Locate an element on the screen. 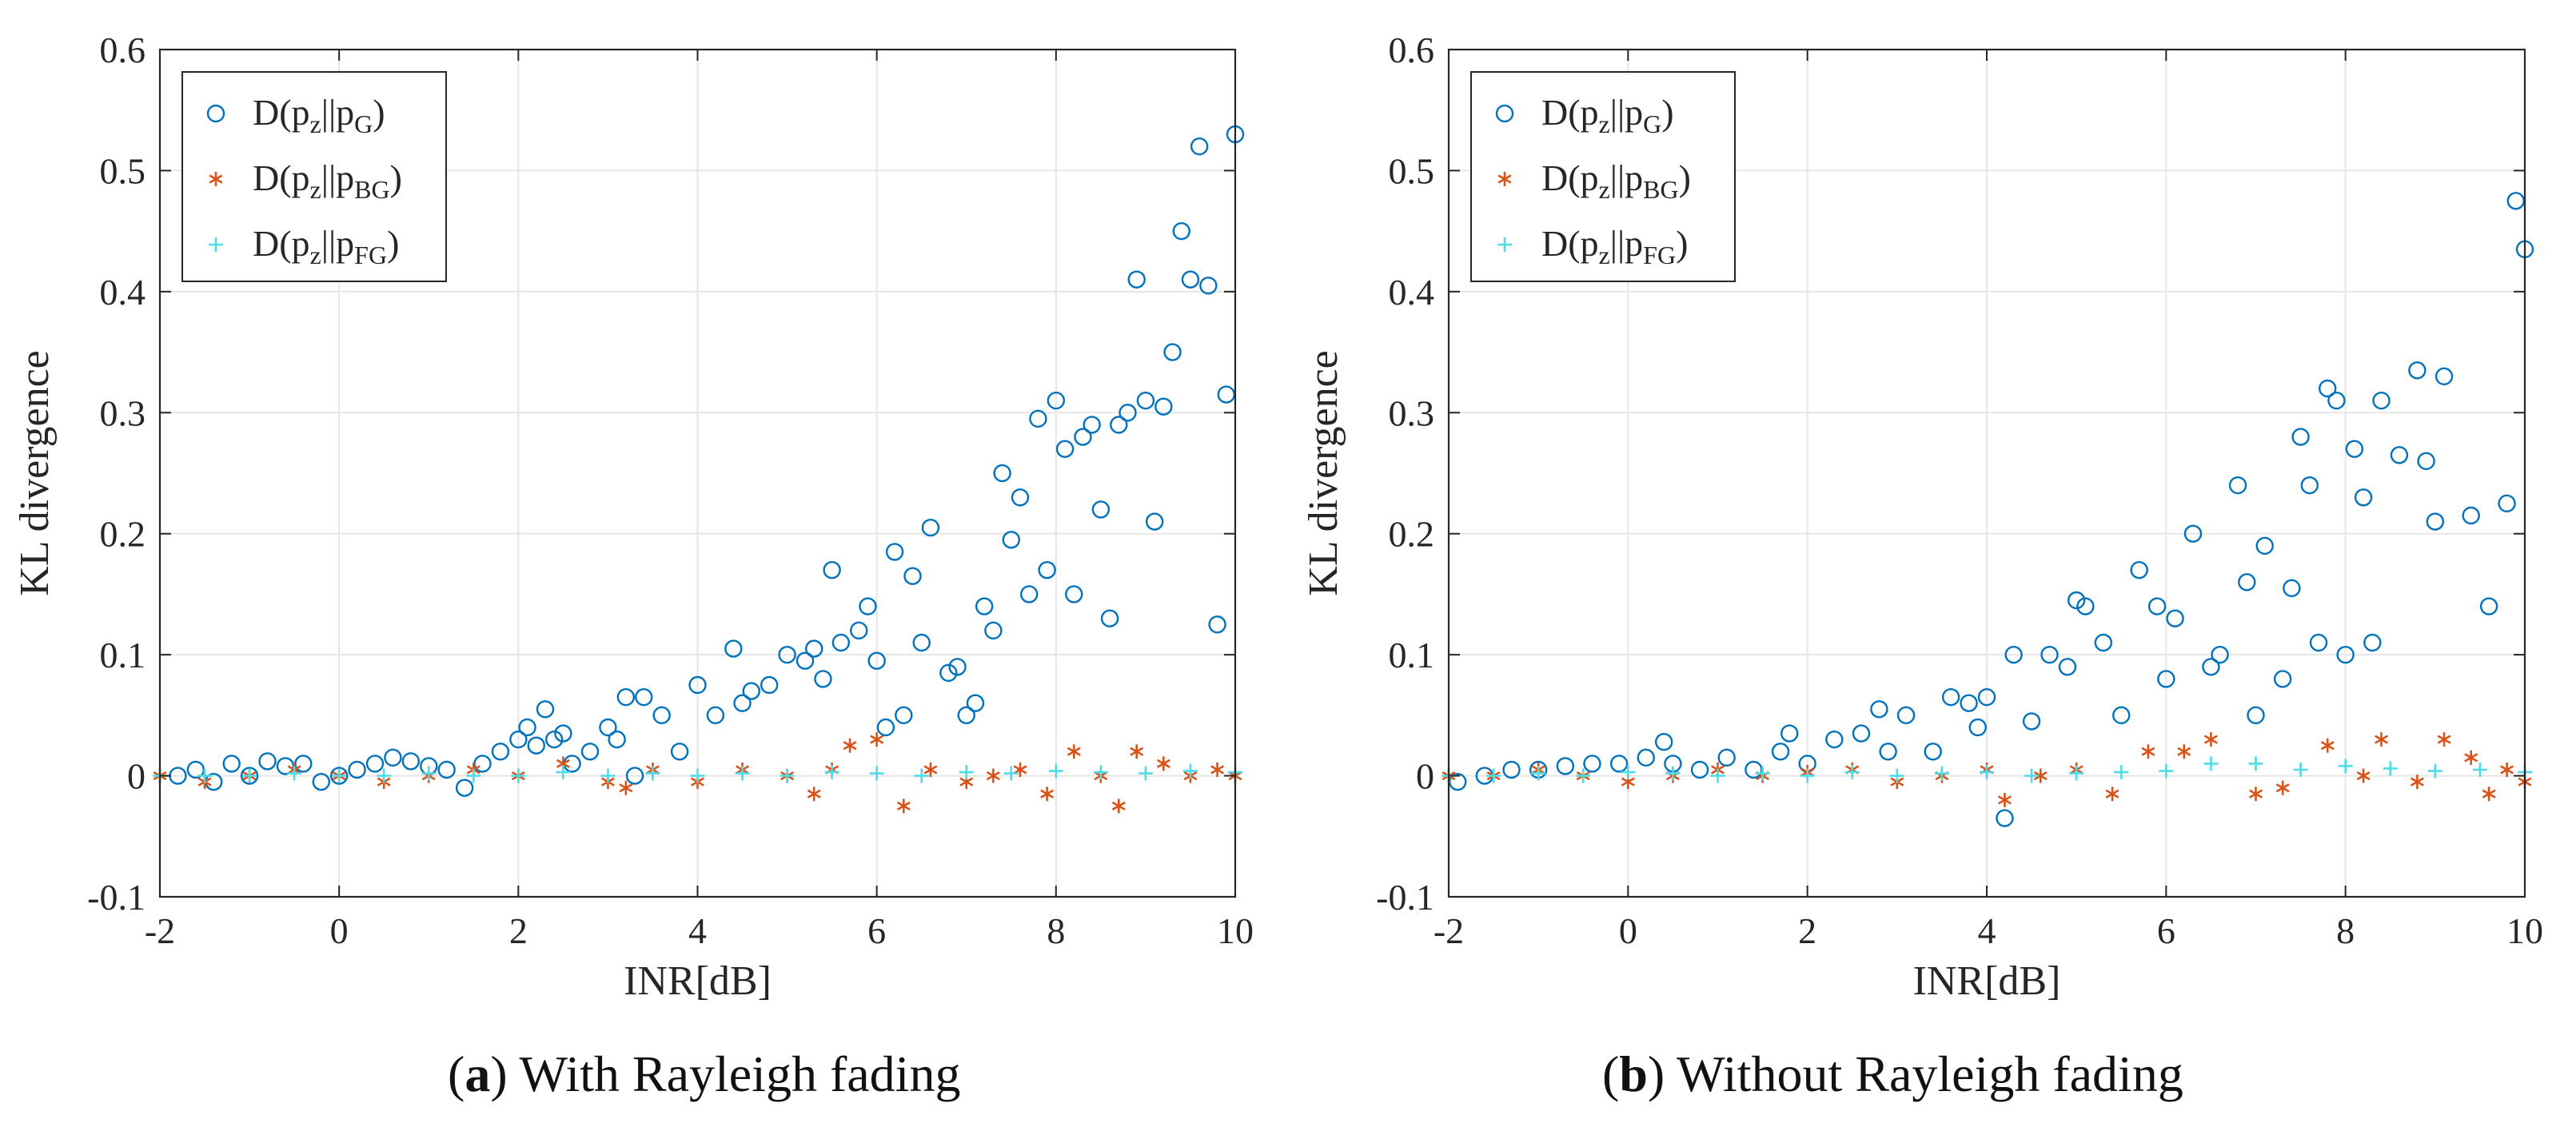  x-tick-label: -2 is located at coordinates (1449, 930).